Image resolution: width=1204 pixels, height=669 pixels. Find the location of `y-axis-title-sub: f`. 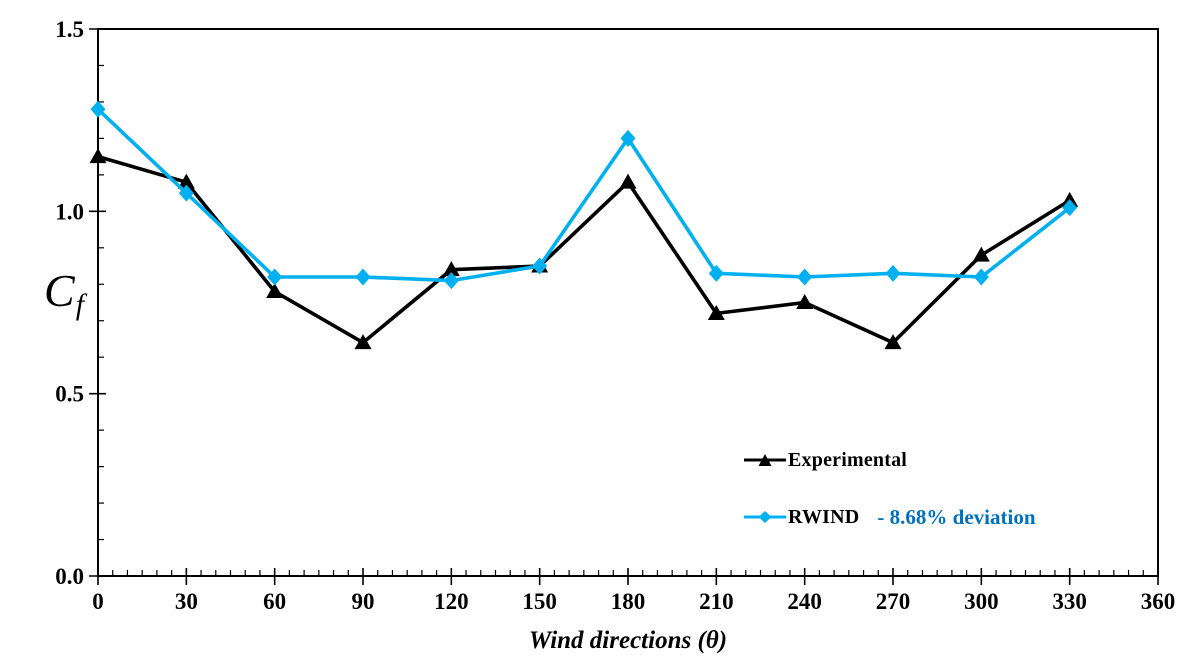

y-axis-title-sub: f is located at coordinates (79, 305).